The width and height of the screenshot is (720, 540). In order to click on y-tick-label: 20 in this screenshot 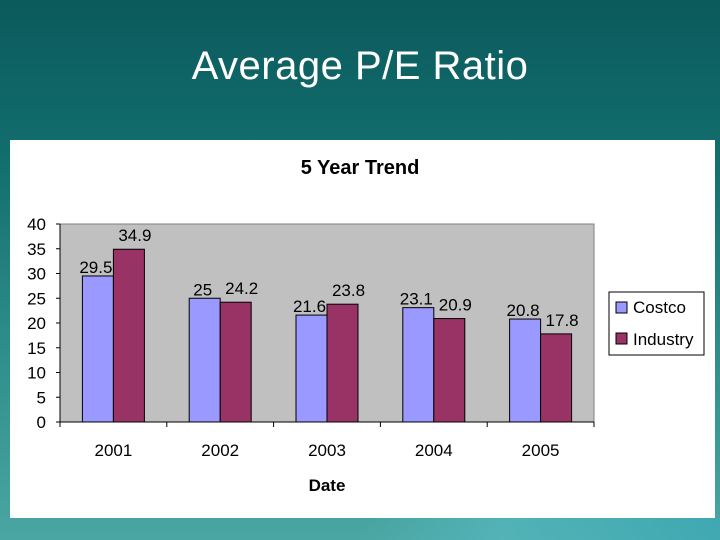, I will do `click(36, 323)`.